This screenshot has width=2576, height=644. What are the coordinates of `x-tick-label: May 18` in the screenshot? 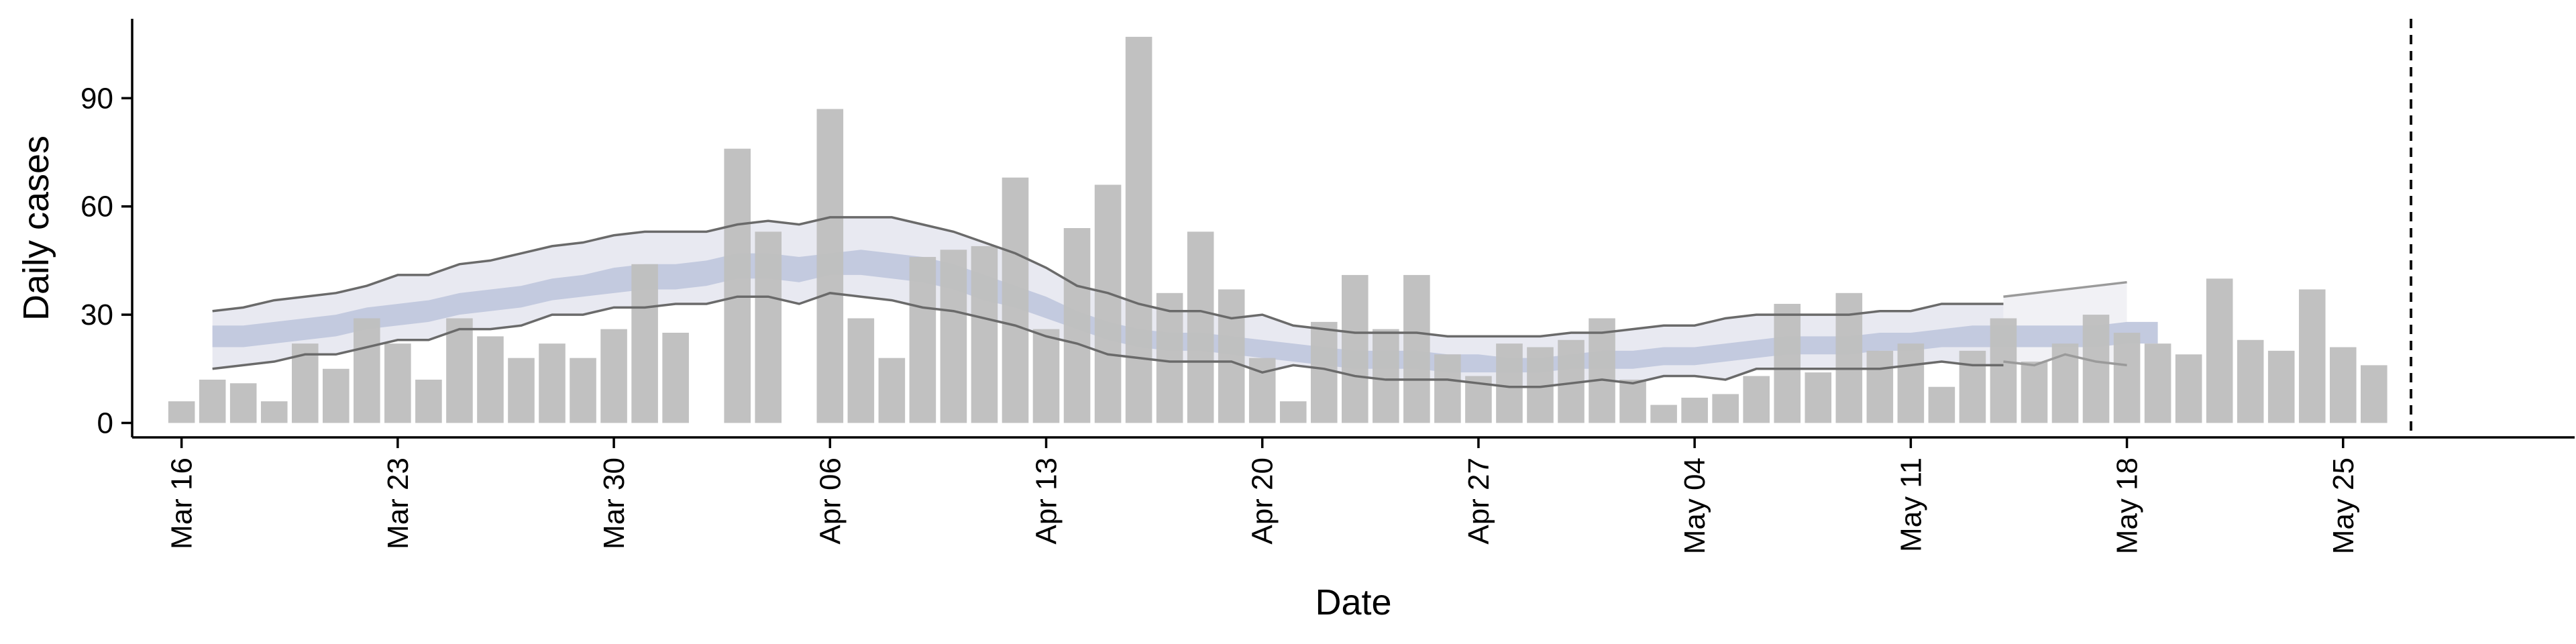 It's located at (2127, 506).